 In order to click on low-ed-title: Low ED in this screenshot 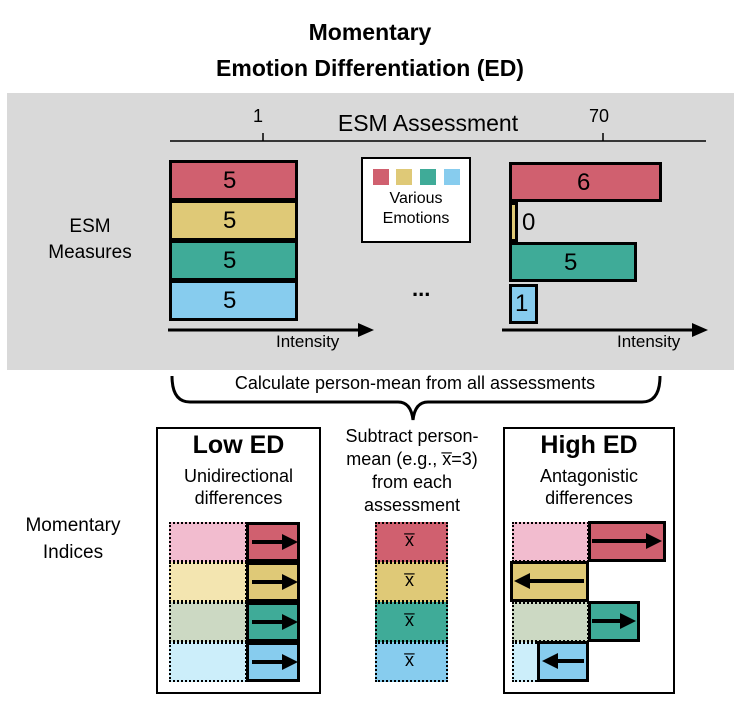, I will do `click(238, 445)`.